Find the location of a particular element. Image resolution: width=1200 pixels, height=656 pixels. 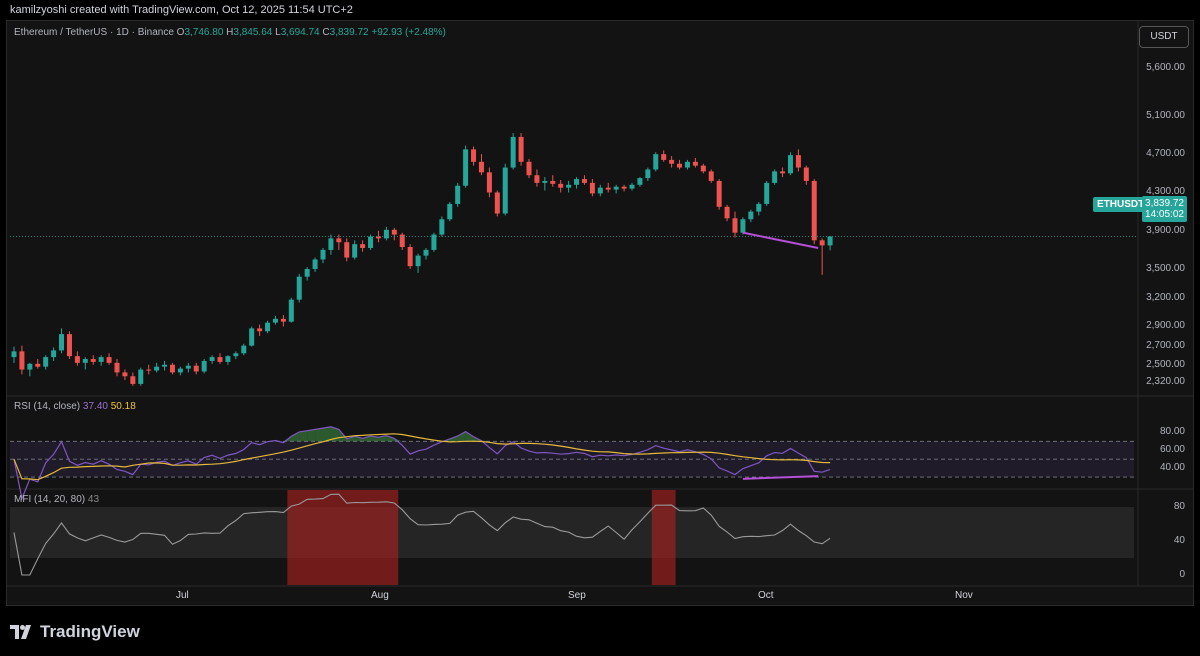

rsi-label: RSI (14, close) is located at coordinates (47, 406).